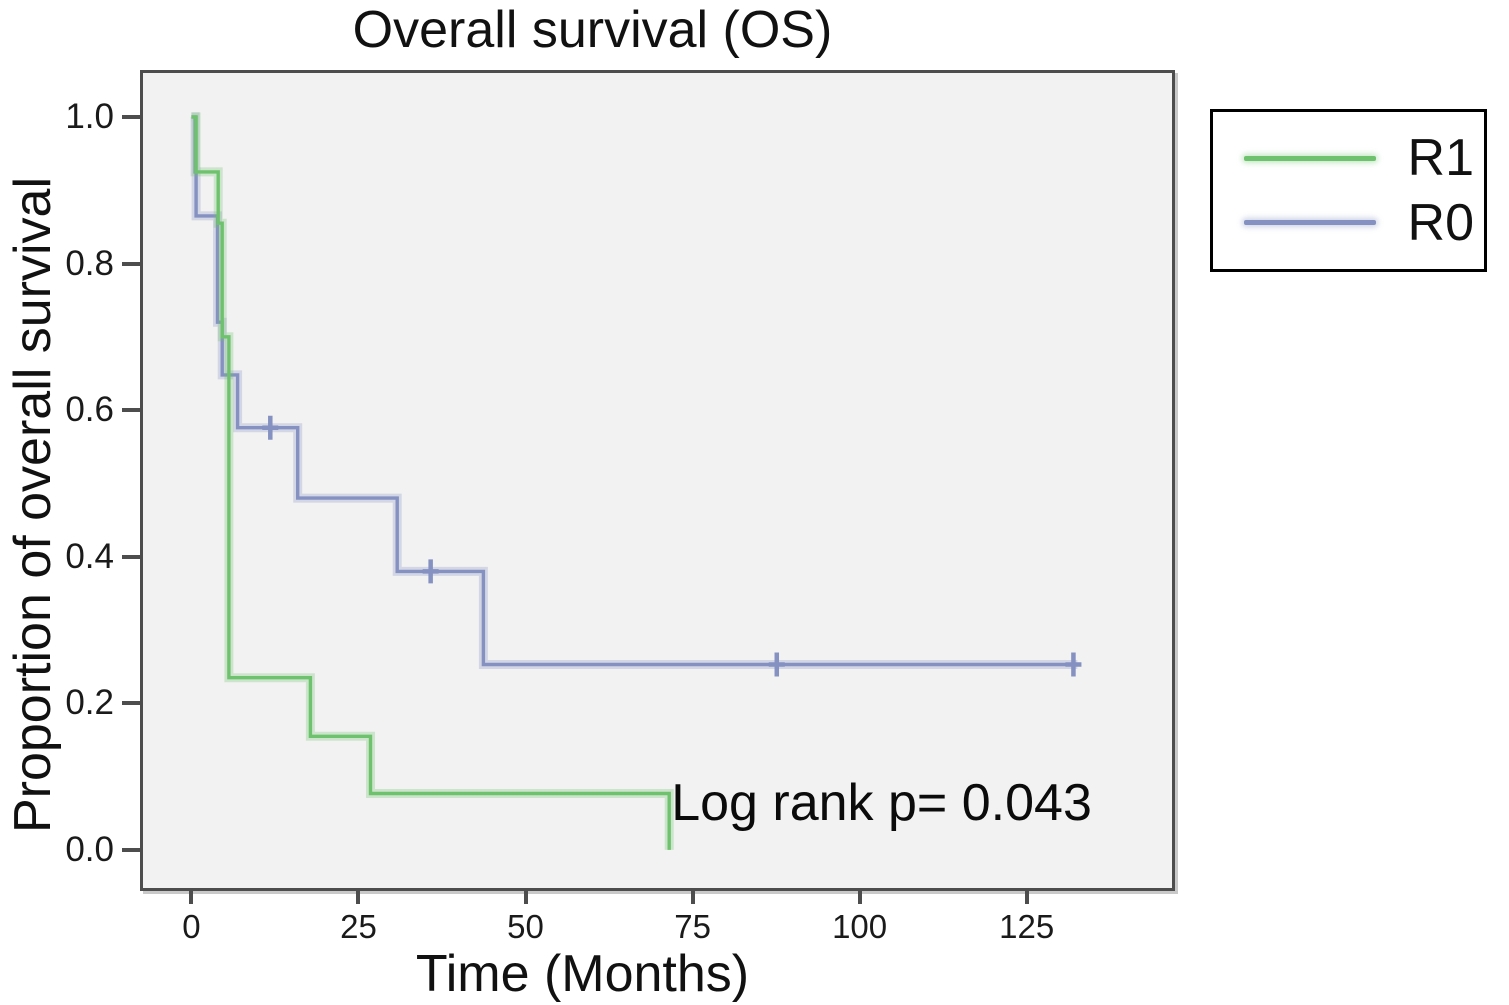  I want to click on y-tick-label: 1.0, so click(89, 116).